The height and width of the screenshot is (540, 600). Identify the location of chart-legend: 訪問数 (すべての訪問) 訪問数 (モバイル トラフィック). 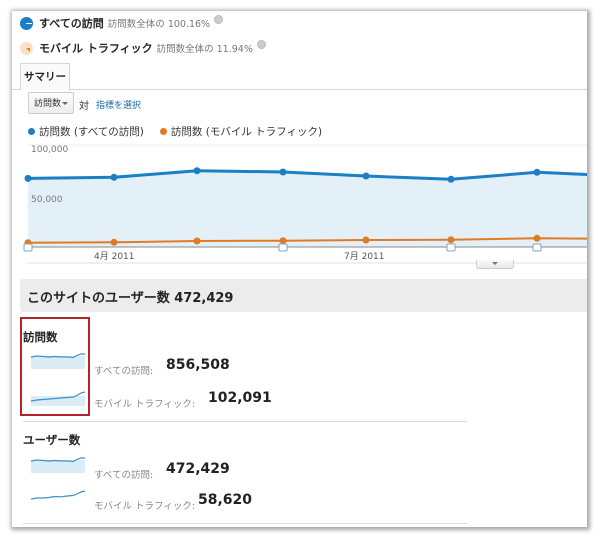
(175, 131).